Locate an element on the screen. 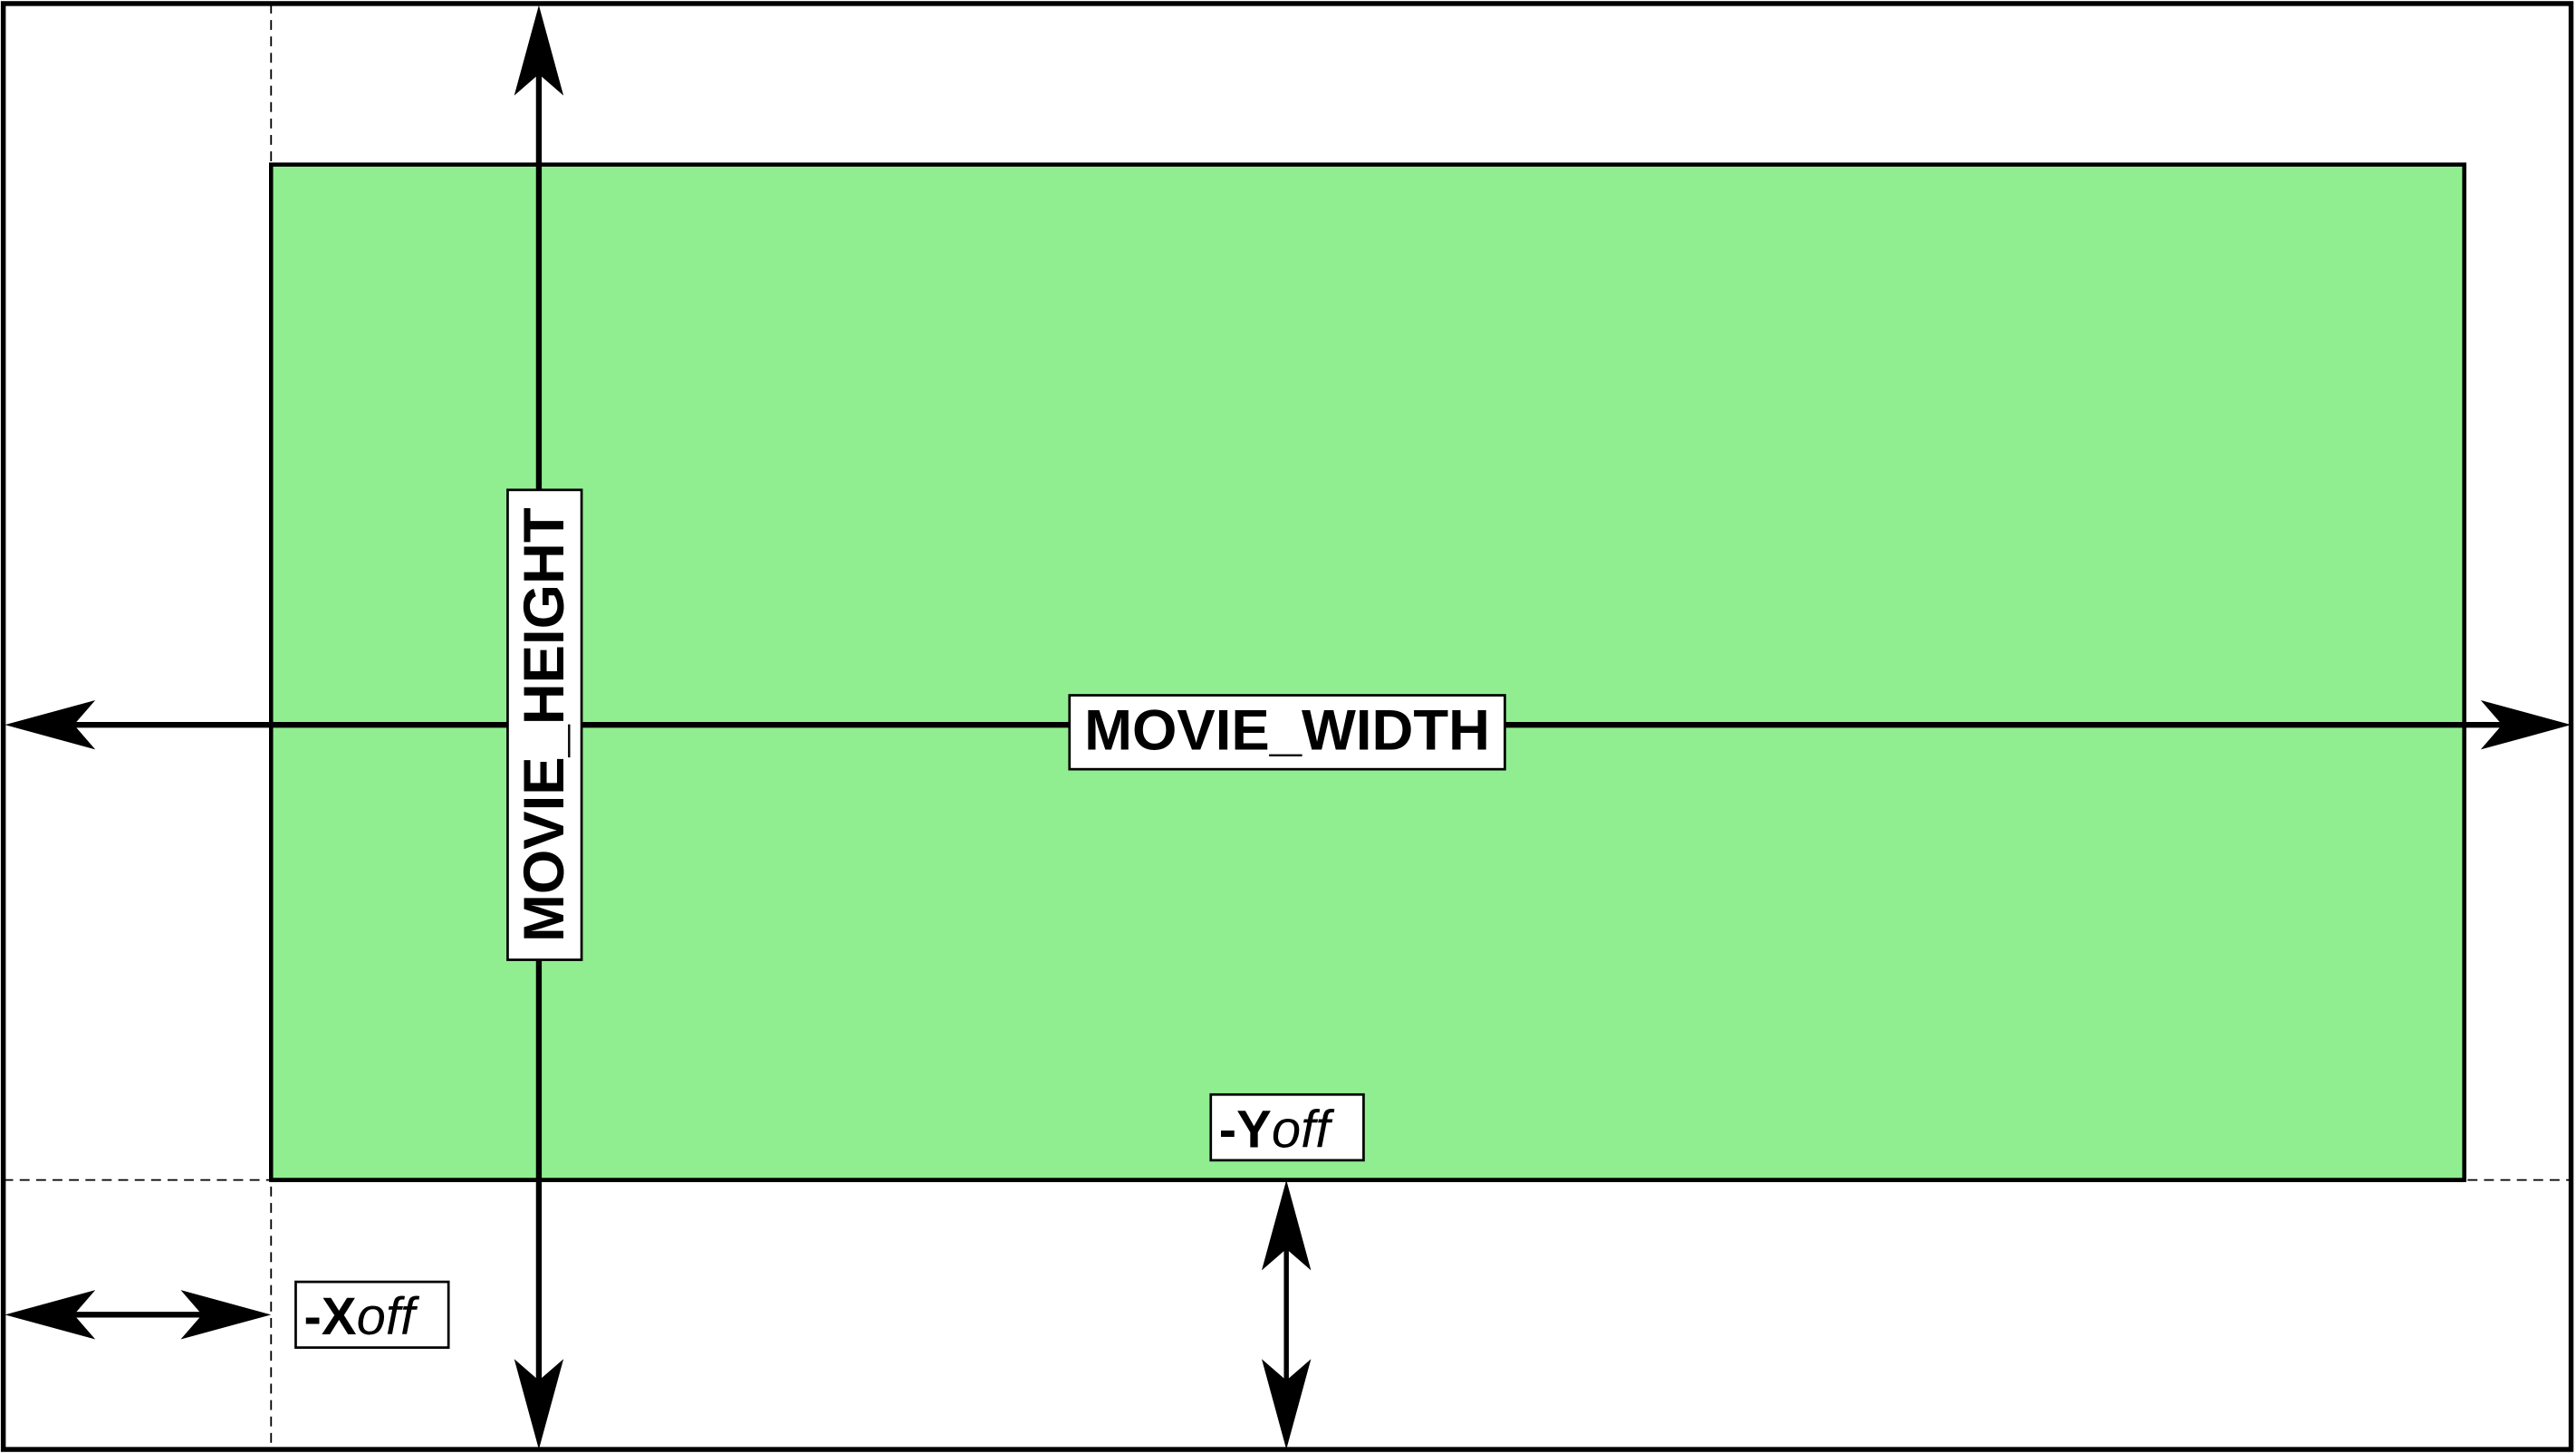 This screenshot has height=1453, width=2576. arrowhead-down is located at coordinates (539, 1404).